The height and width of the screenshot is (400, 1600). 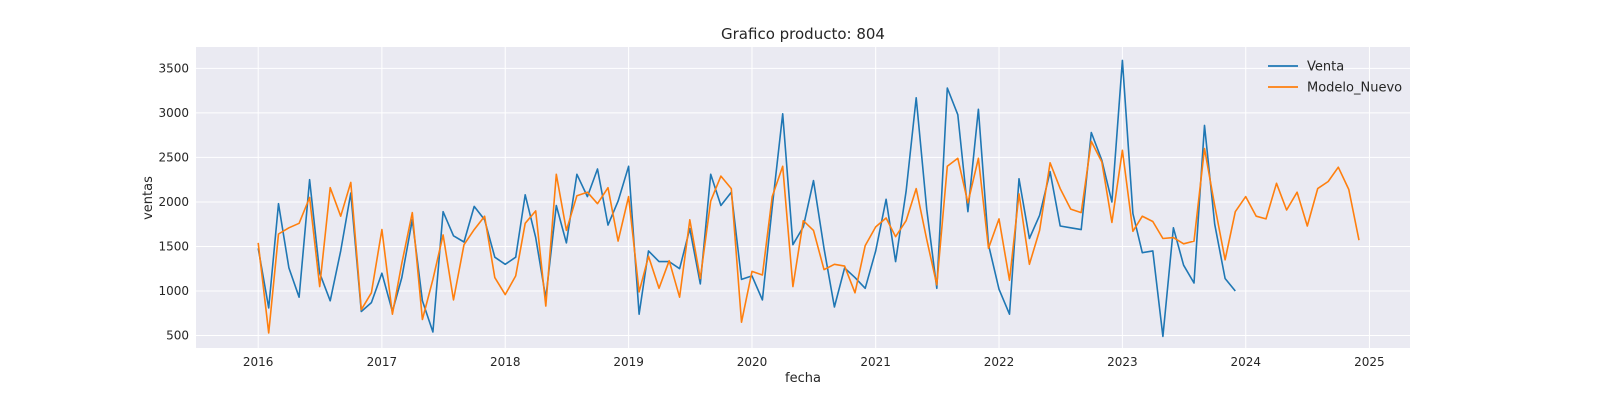 I want to click on y-tick-label: 1000, so click(x=173, y=291).